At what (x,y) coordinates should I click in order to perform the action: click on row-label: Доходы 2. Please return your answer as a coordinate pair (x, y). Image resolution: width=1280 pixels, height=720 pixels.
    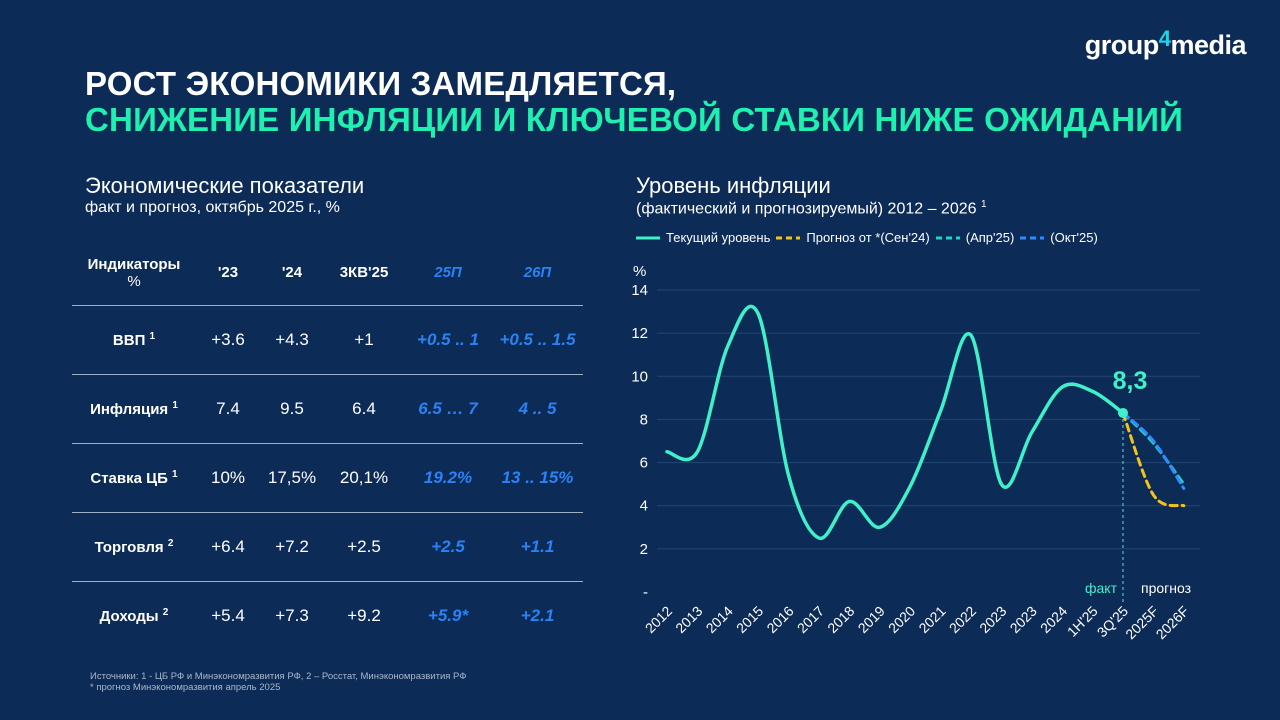
    Looking at the image, I should click on (134, 616).